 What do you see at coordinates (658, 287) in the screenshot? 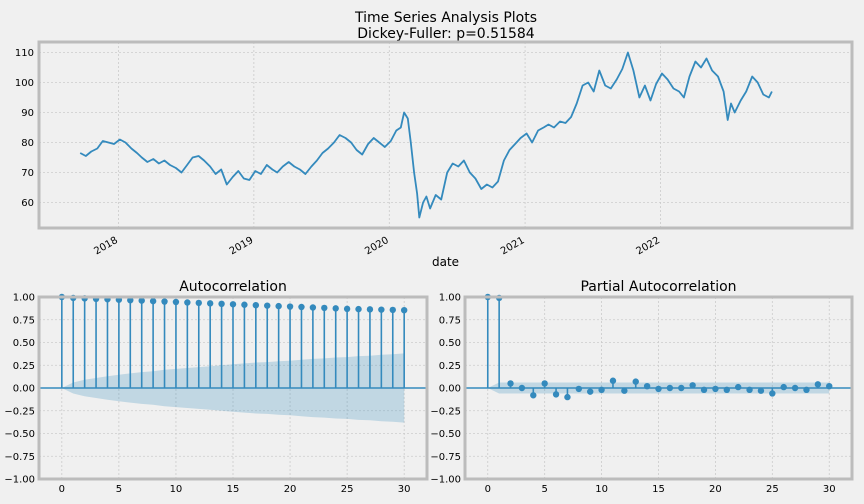
I see `panel-title: Partial Autocorrelation` at bounding box center [658, 287].